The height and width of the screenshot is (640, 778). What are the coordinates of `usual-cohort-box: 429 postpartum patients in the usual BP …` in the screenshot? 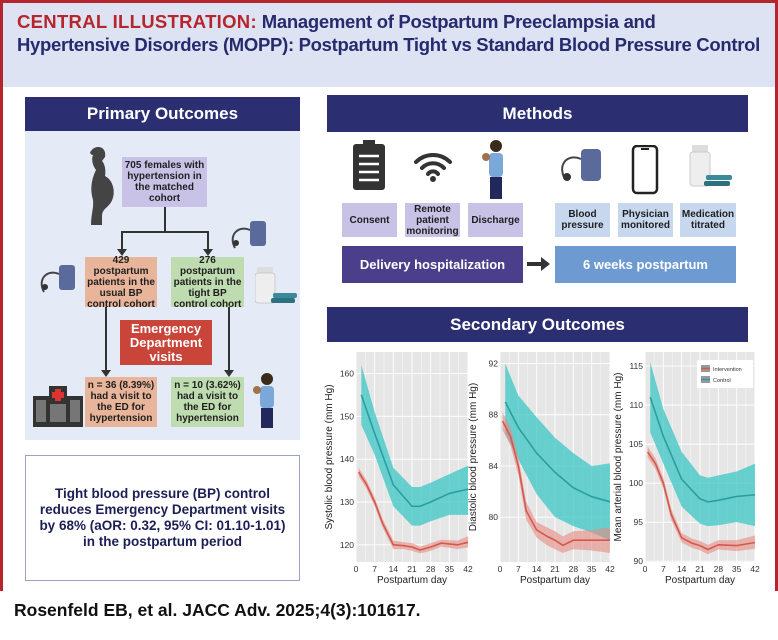 It's located at (121, 282).